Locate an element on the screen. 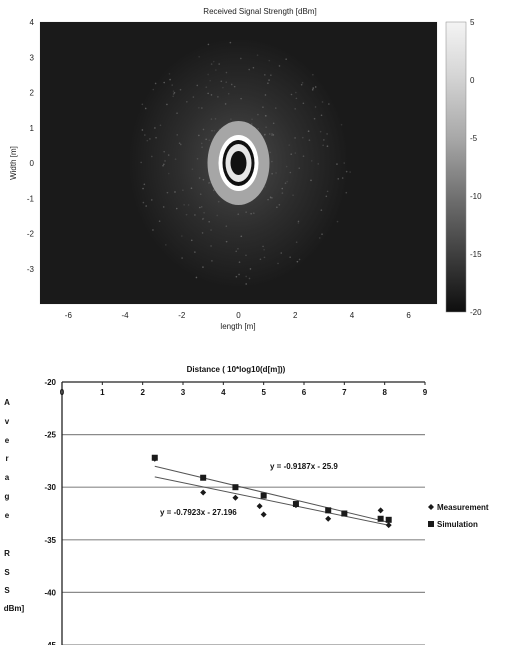 The width and height of the screenshot is (507, 645). y-axis-label-letter: A is located at coordinates (7, 402).